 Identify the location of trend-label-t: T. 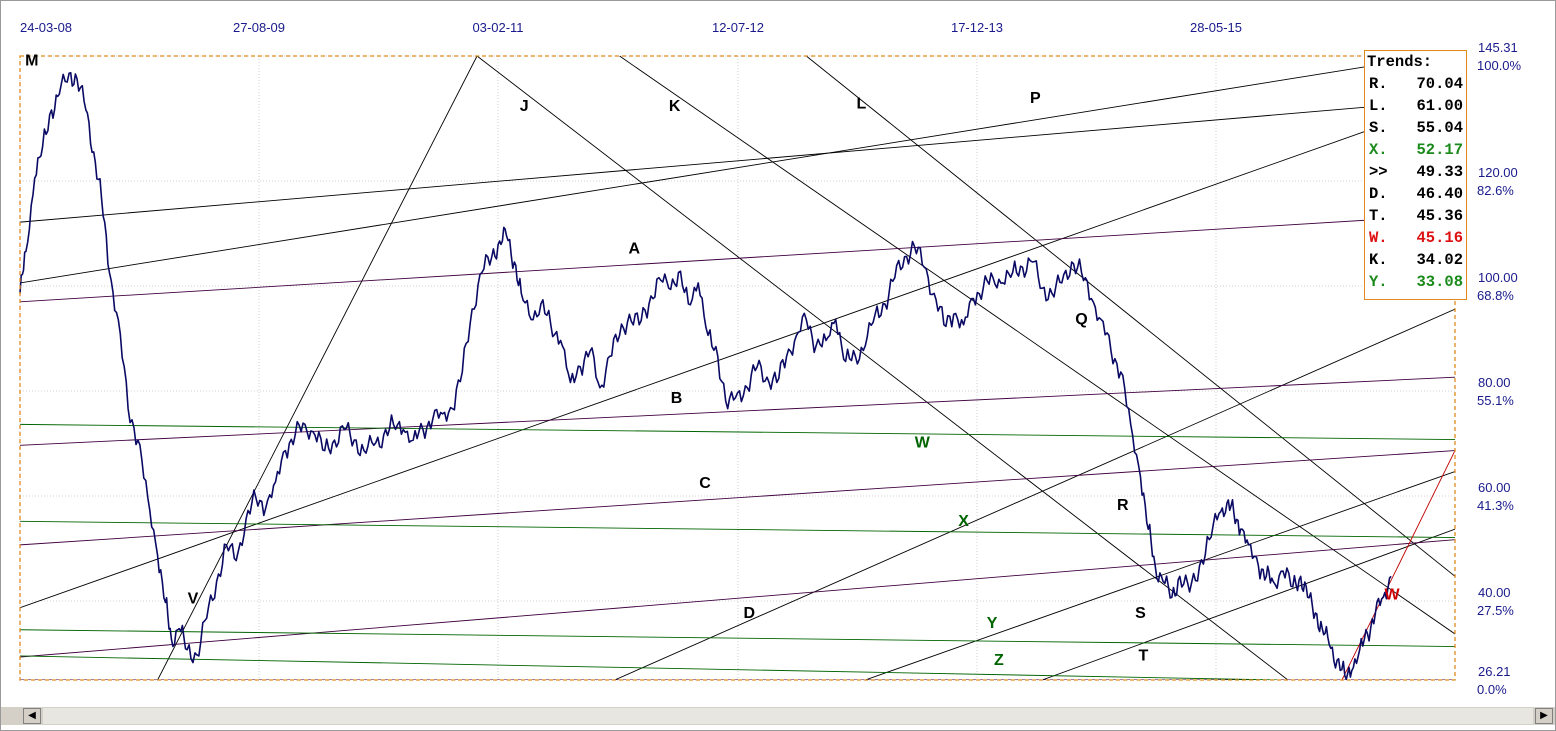
(1144, 656).